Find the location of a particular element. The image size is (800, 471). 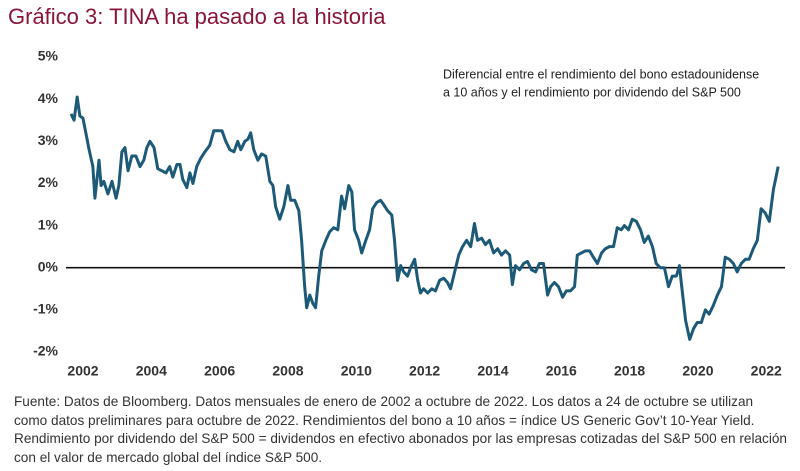

x-tick-label: 2022 is located at coordinates (766, 371).